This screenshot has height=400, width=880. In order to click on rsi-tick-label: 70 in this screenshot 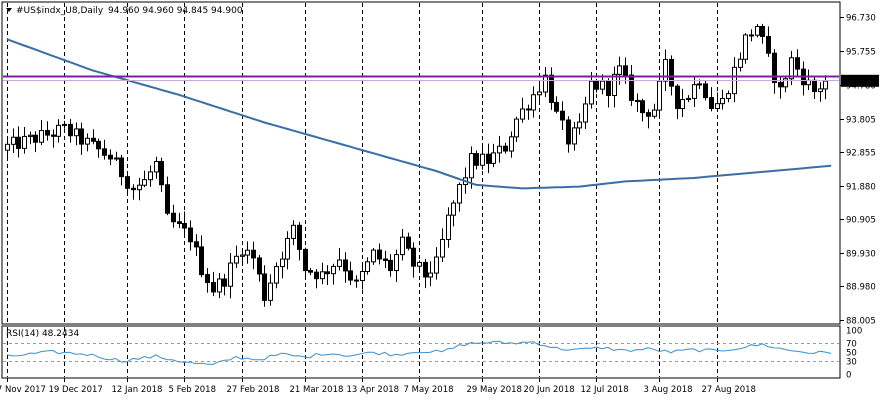, I will do `click(851, 345)`.